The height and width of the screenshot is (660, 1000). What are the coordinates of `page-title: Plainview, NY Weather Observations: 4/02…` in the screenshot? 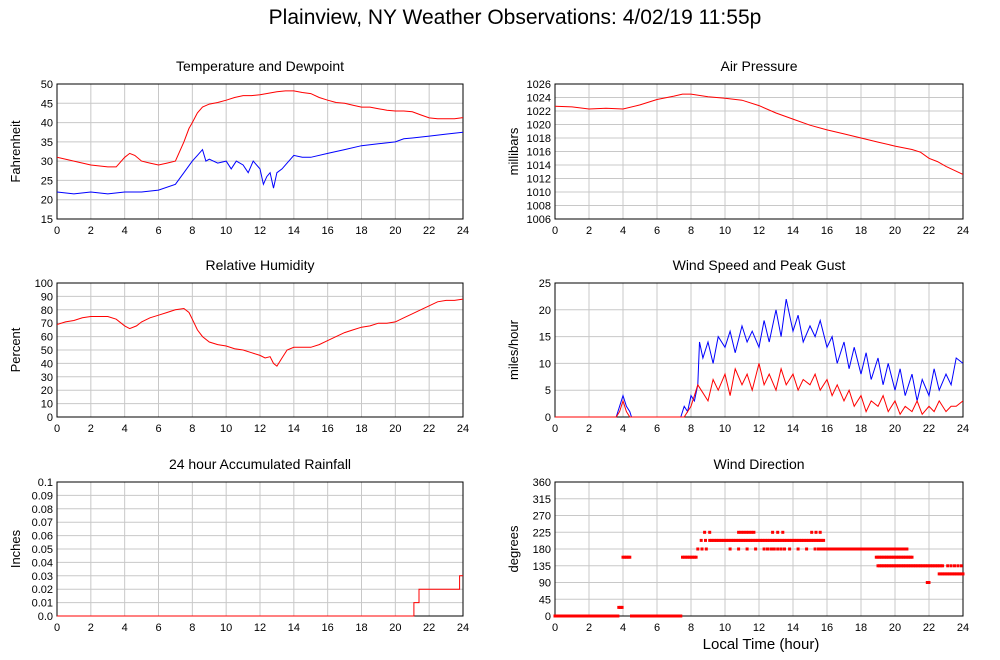 It's located at (515, 17).